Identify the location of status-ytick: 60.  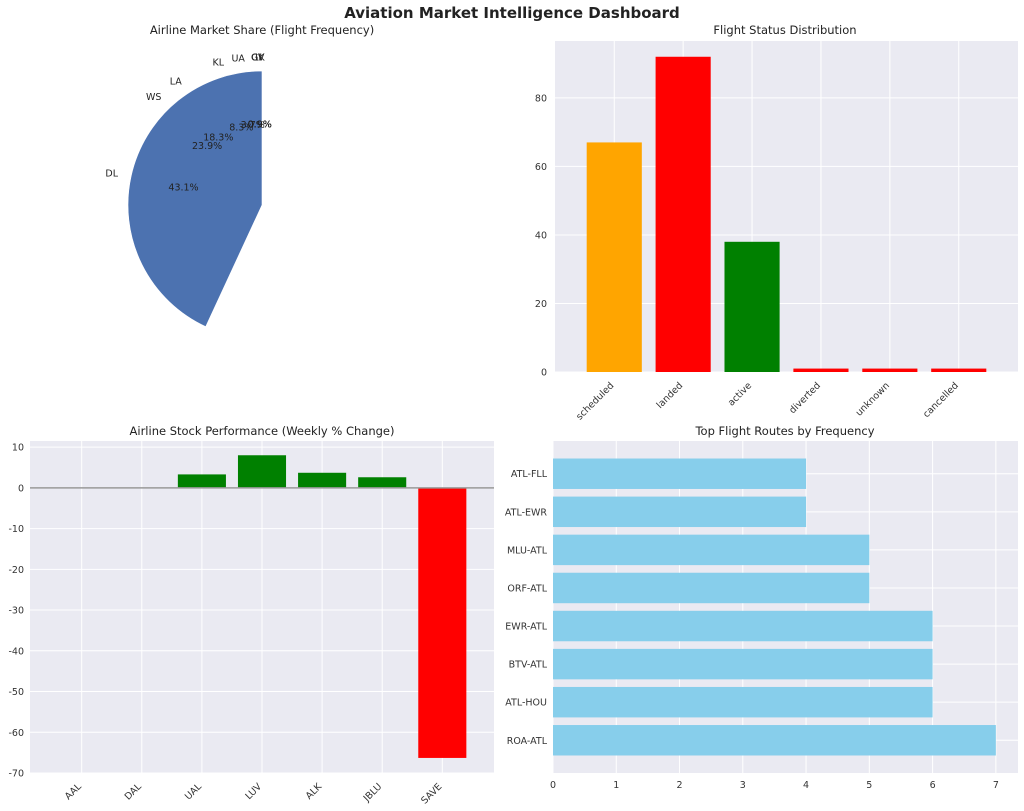
(541, 167).